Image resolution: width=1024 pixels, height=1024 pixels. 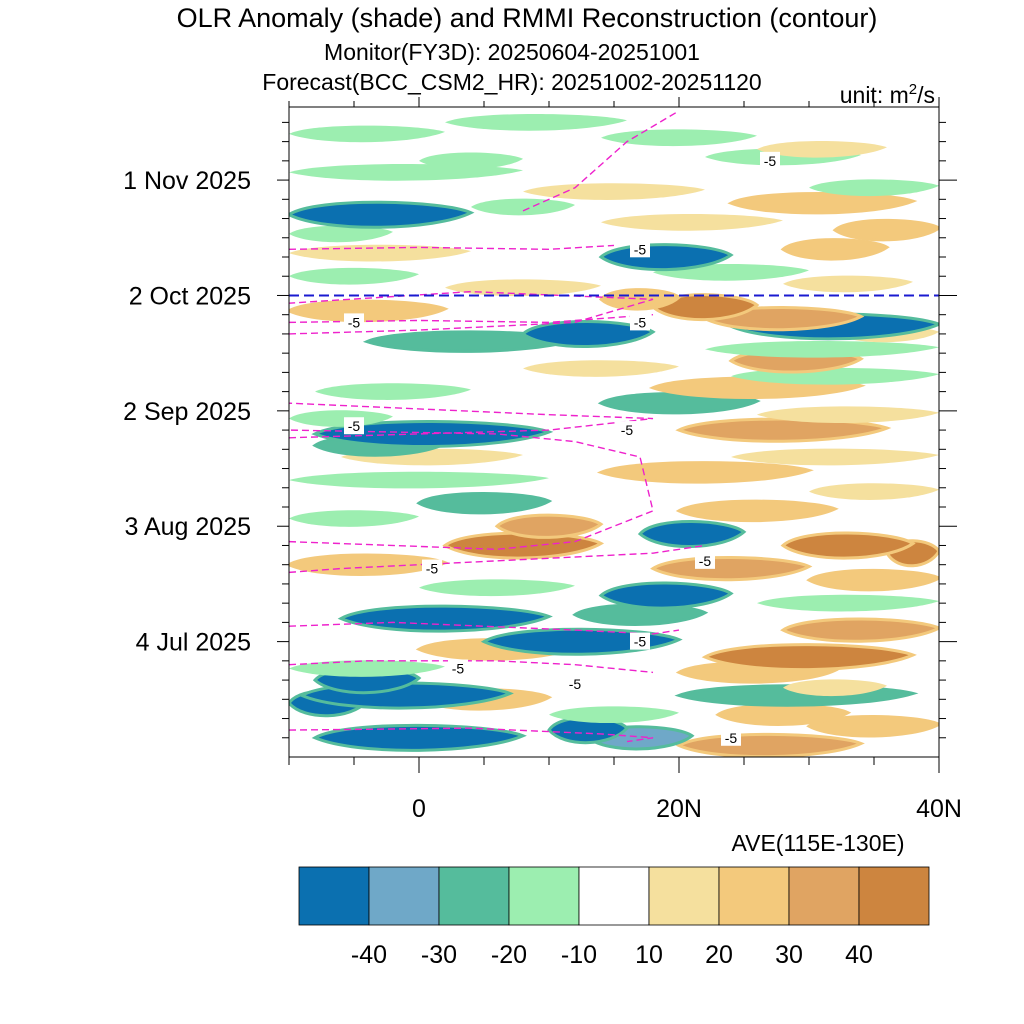 What do you see at coordinates (926, 95) in the screenshot?
I see `unit-label-tail: /s` at bounding box center [926, 95].